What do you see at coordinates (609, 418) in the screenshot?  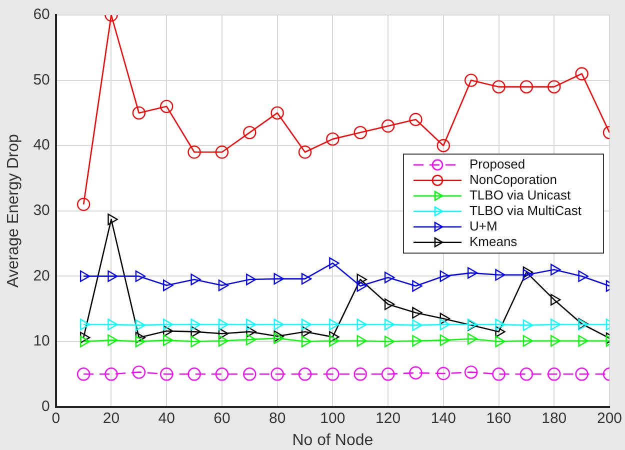 I see `x-tick-label: 200` at bounding box center [609, 418].